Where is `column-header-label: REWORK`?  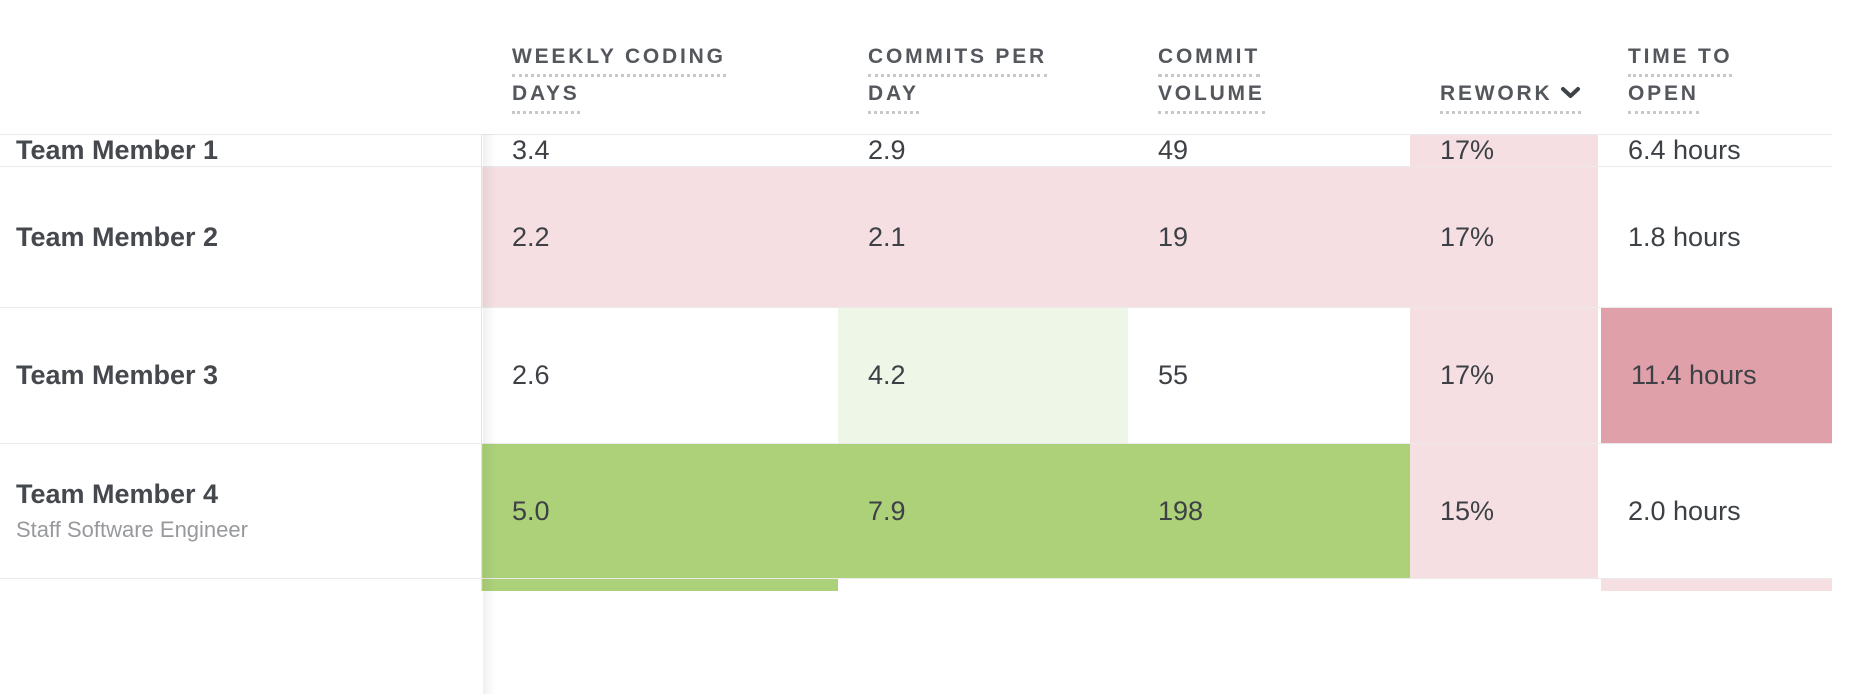 column-header-label: REWORK is located at coordinates (1511, 97).